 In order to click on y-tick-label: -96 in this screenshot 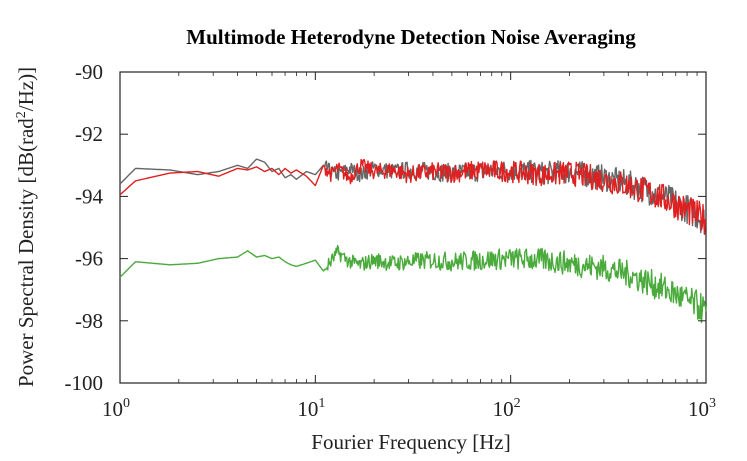, I will do `click(89, 259)`.